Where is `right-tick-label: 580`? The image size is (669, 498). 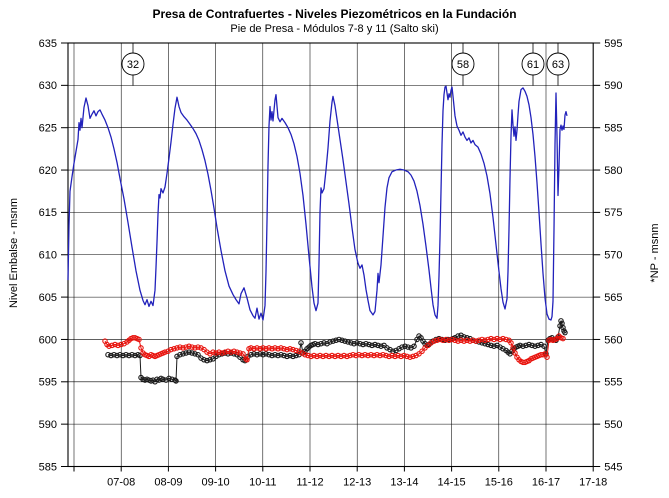 right-tick-label: 580 is located at coordinates (613, 171).